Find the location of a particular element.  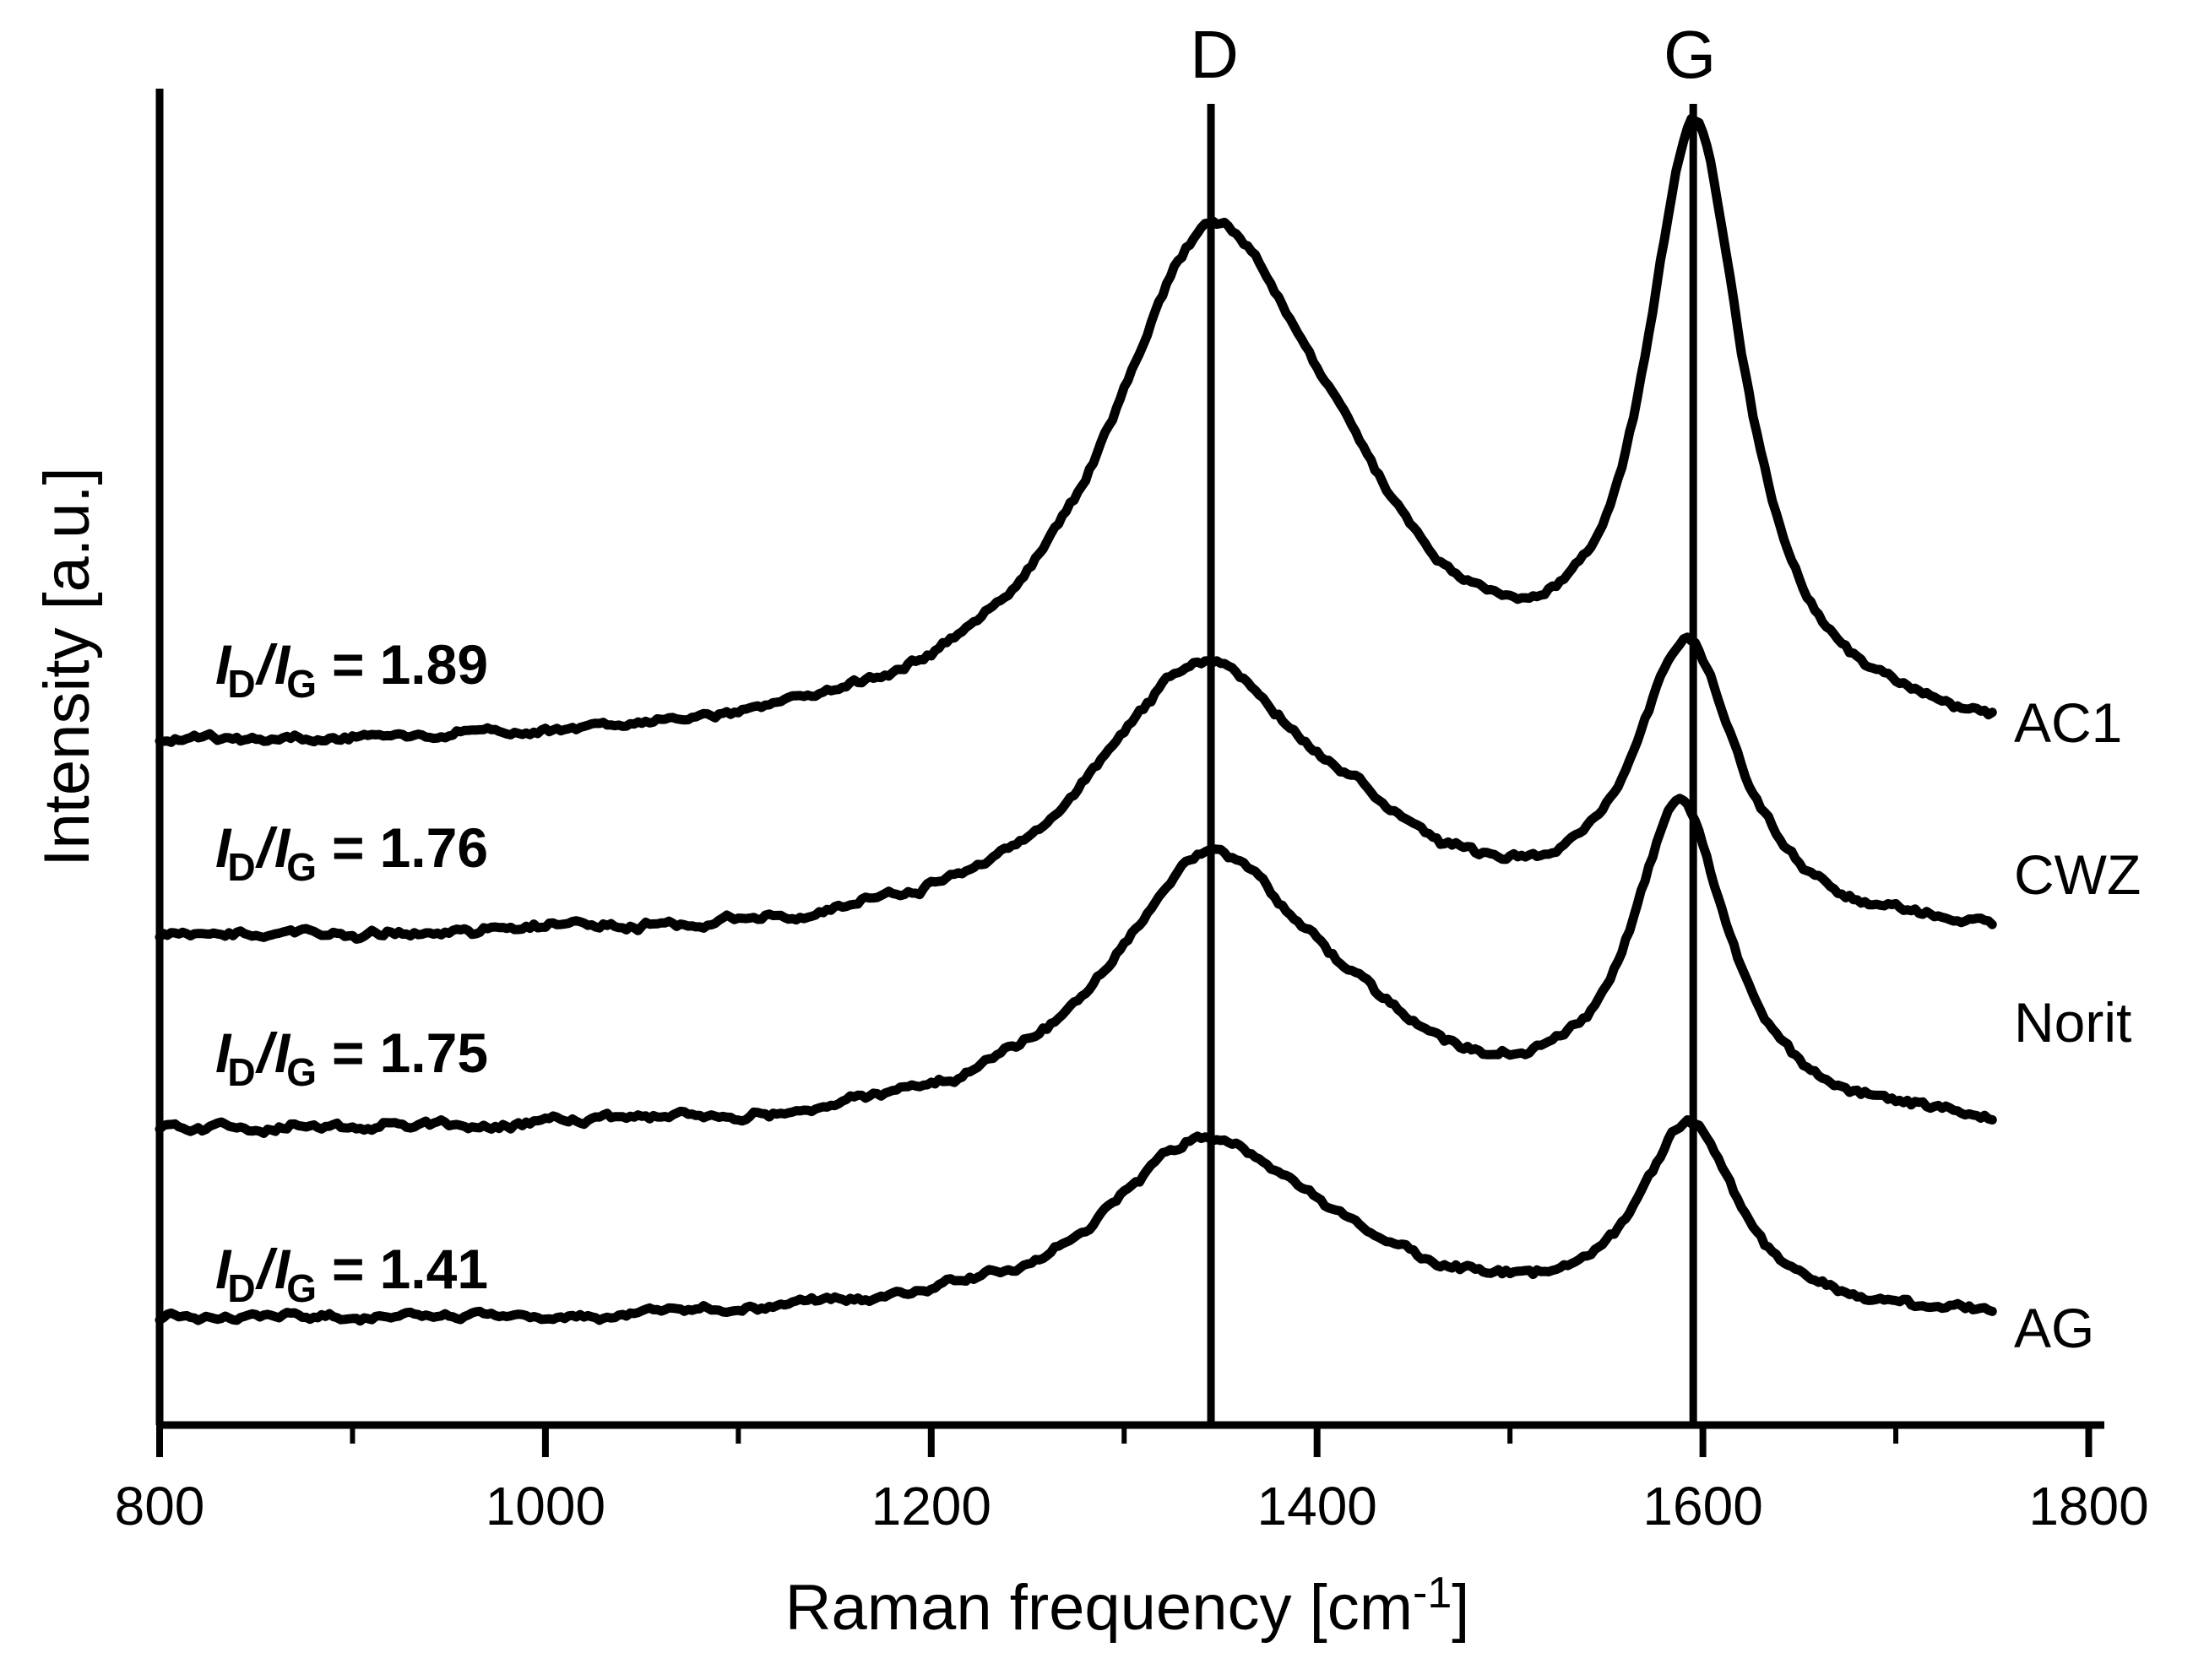

x-axis-title: Raman frequency [cm-1] is located at coordinates (1127, 1606).